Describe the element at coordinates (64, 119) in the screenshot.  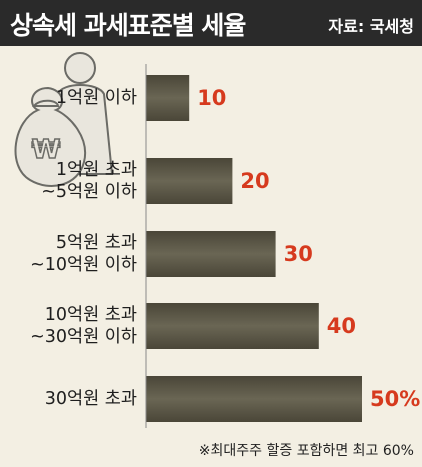
I see `money-bag-person-icon: ₩` at that location.